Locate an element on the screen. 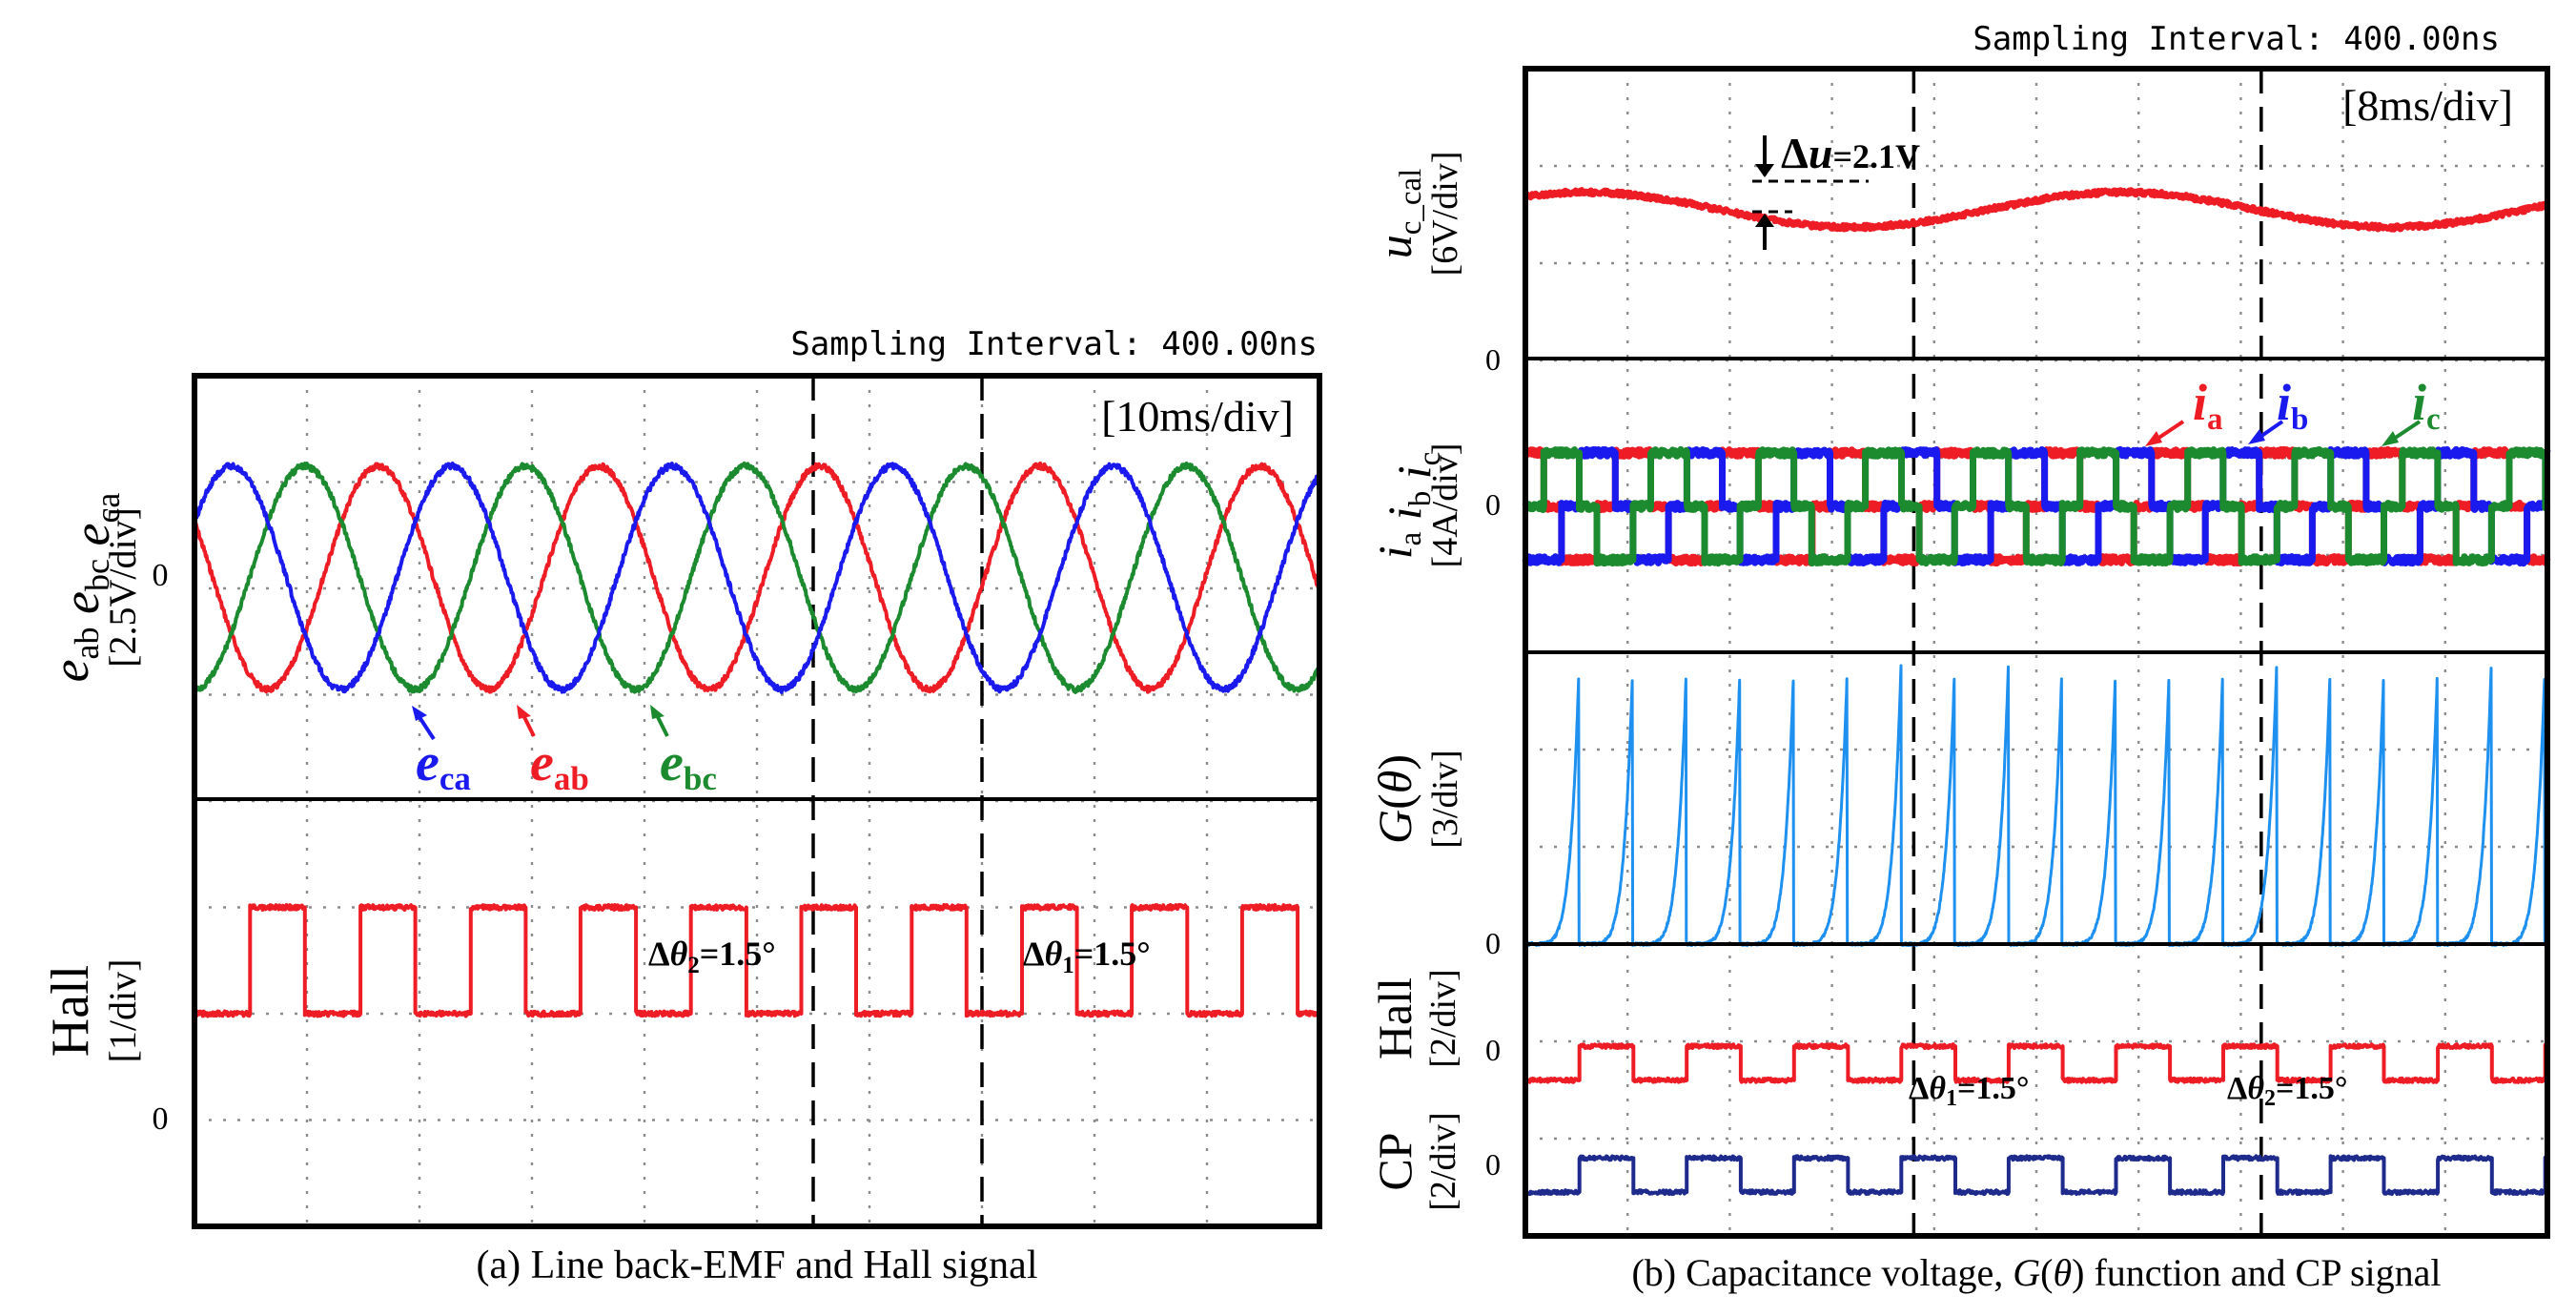 The width and height of the screenshot is (2576, 1316). chart-b-current-zero-label: 0 is located at coordinates (1493, 505).